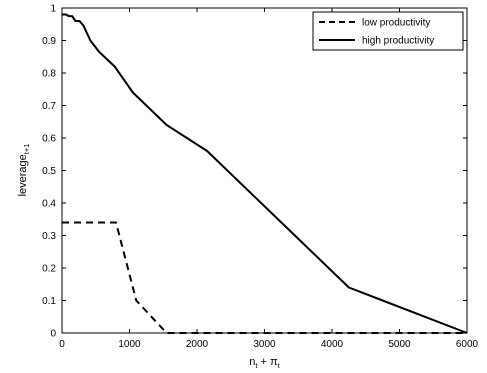  What do you see at coordinates (197, 344) in the screenshot?
I see `x-tick-label: 2000` at bounding box center [197, 344].